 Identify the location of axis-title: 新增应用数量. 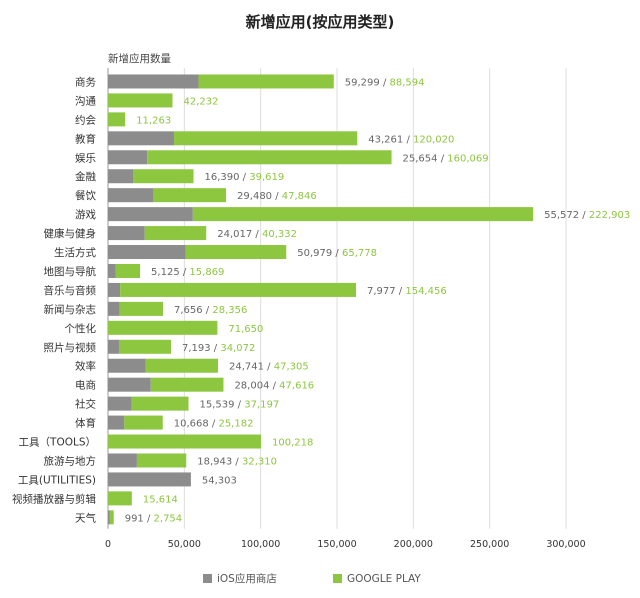
(139, 58).